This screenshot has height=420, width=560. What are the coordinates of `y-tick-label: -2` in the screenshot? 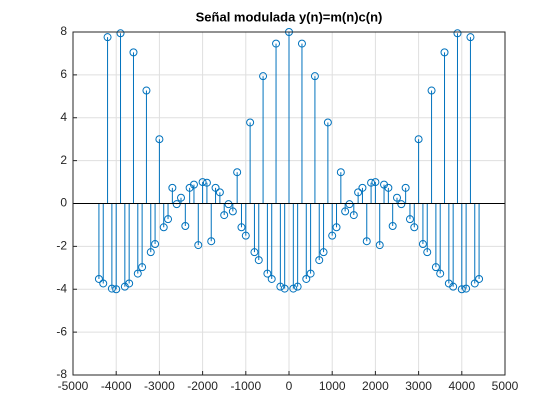 It's located at (61, 246).